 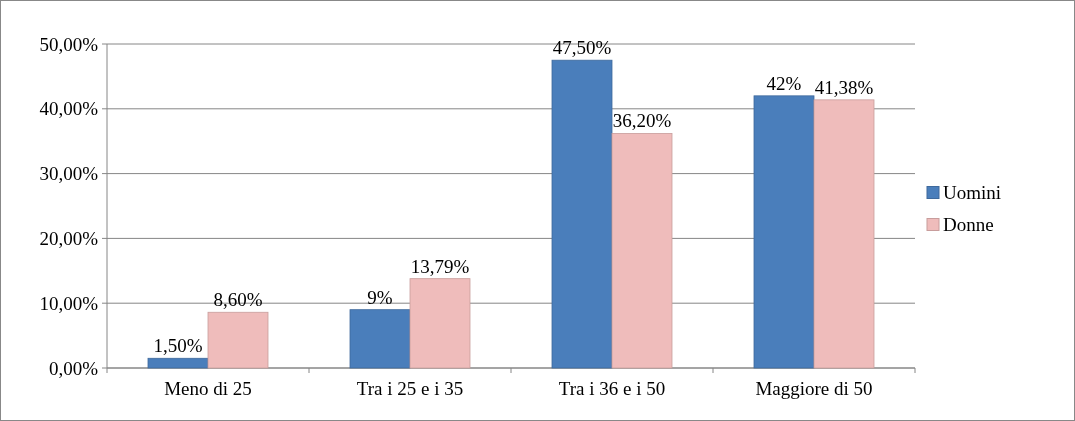 What do you see at coordinates (440, 266) in the screenshot?
I see `data-label: 13,79%` at bounding box center [440, 266].